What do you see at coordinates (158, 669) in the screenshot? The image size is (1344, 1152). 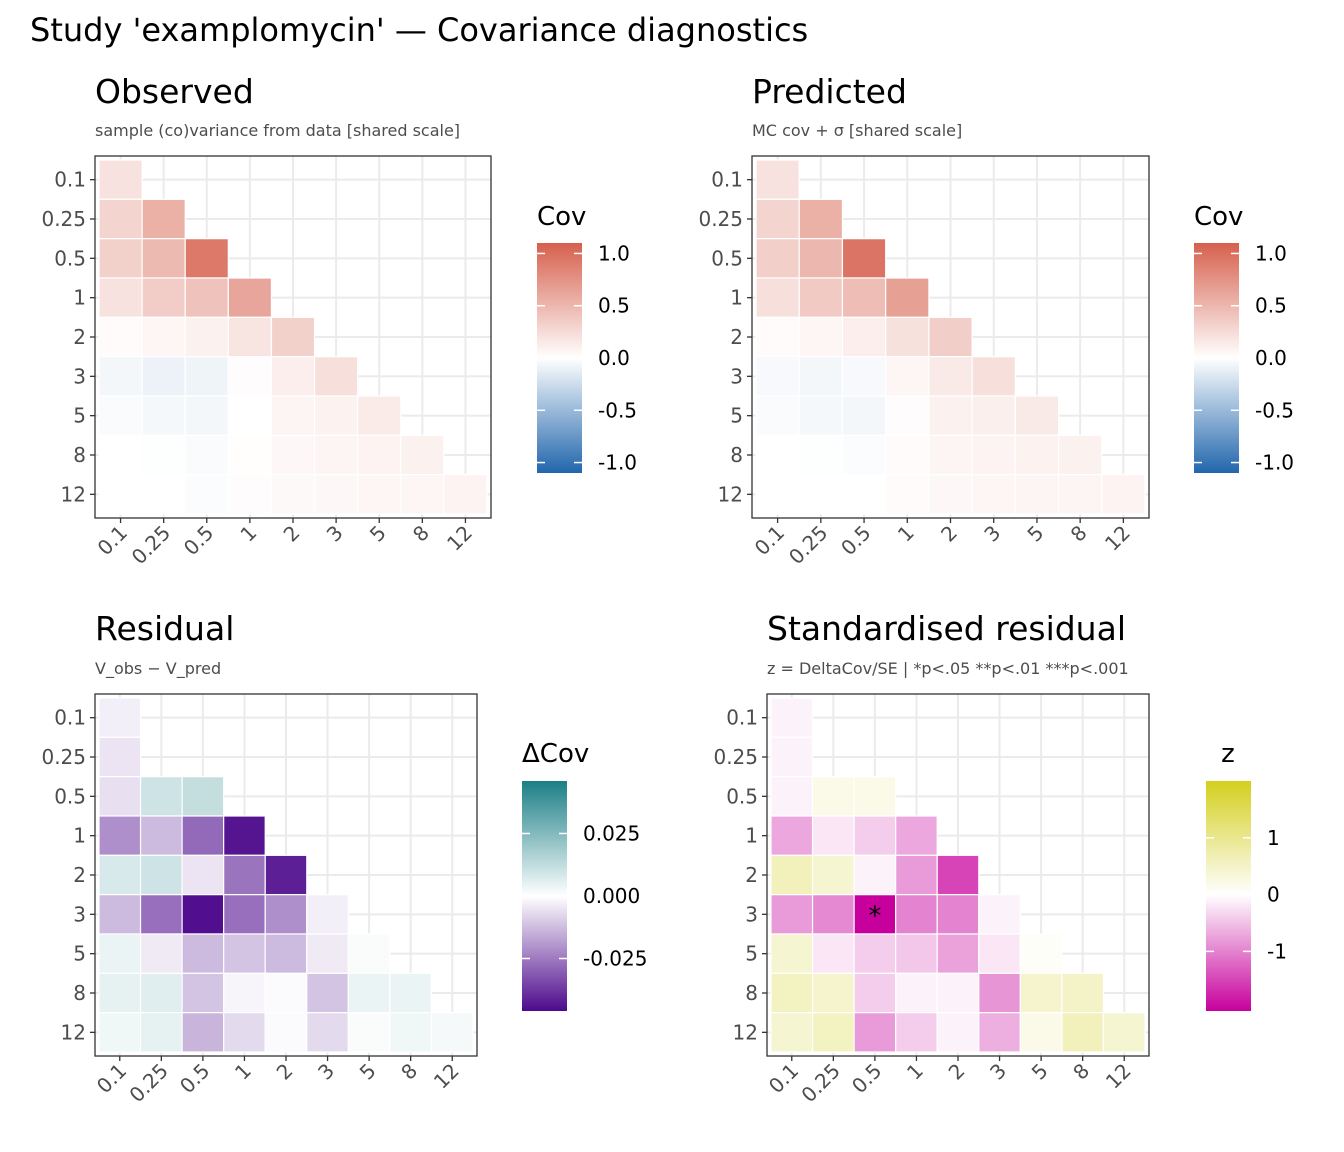 I see `panel-subtitle: V_obs − V_pred` at bounding box center [158, 669].